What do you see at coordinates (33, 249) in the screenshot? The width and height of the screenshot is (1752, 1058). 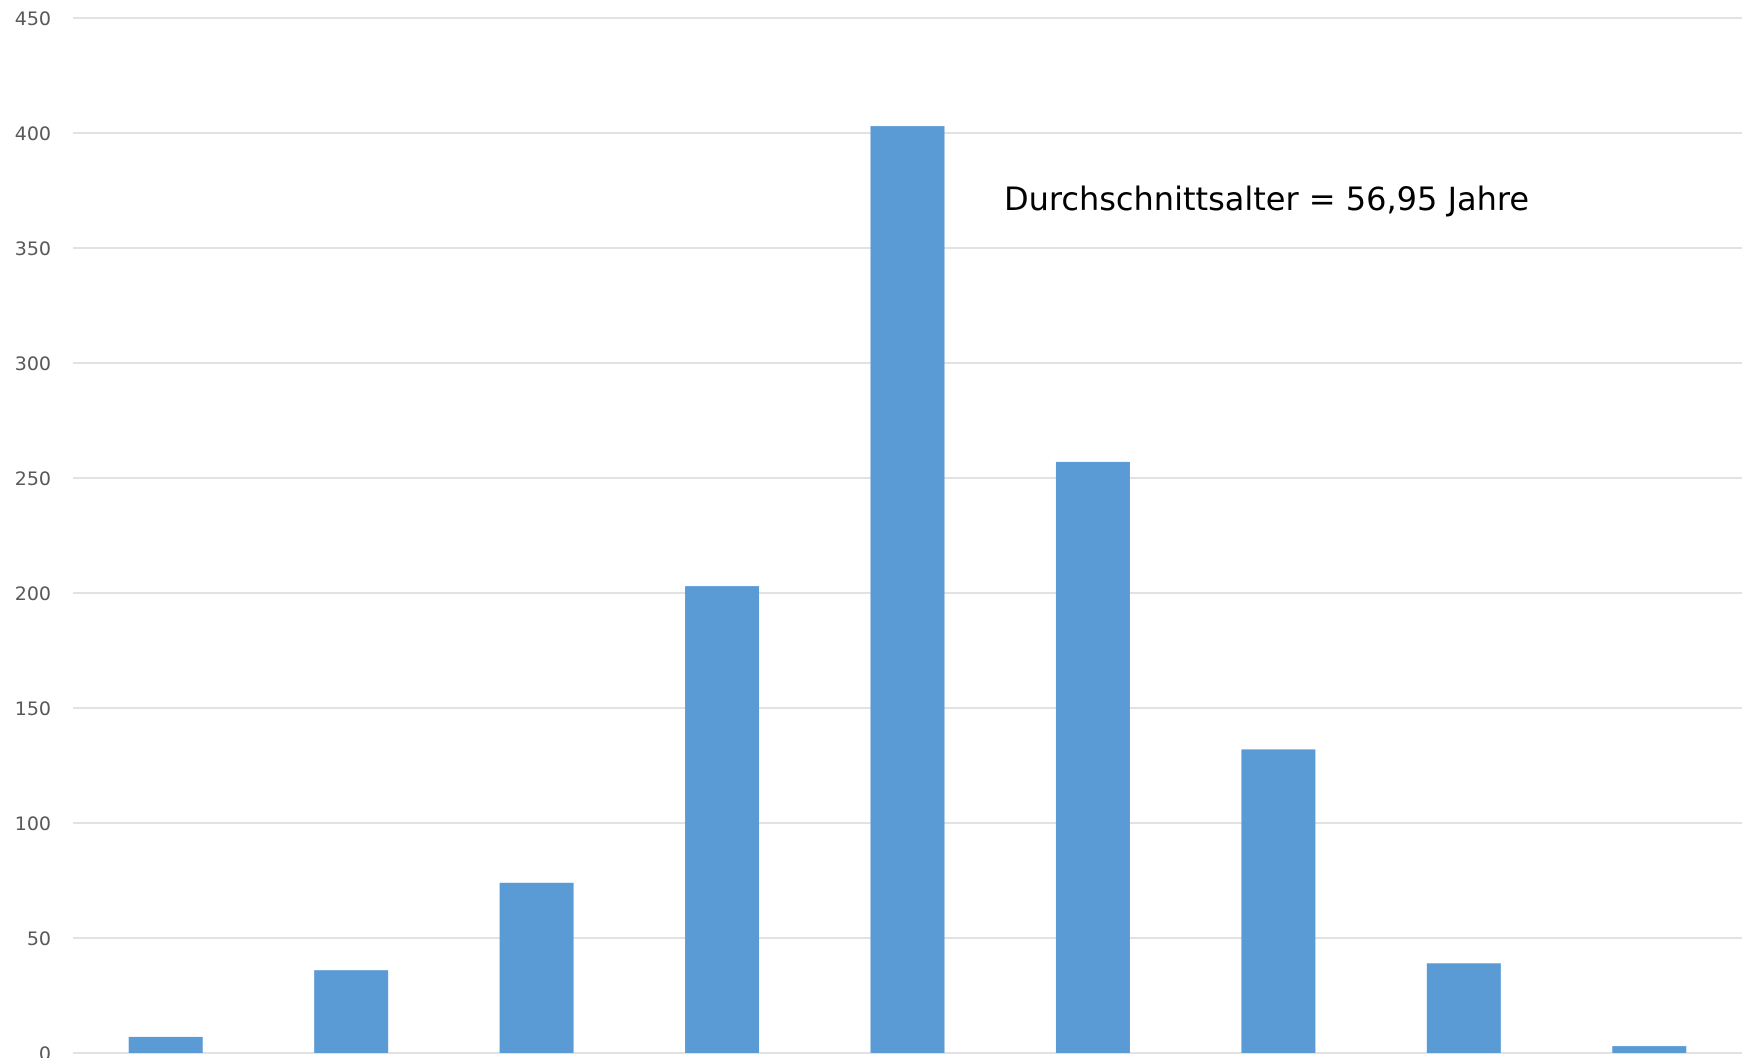 I see `y-tick-label: 350` at bounding box center [33, 249].